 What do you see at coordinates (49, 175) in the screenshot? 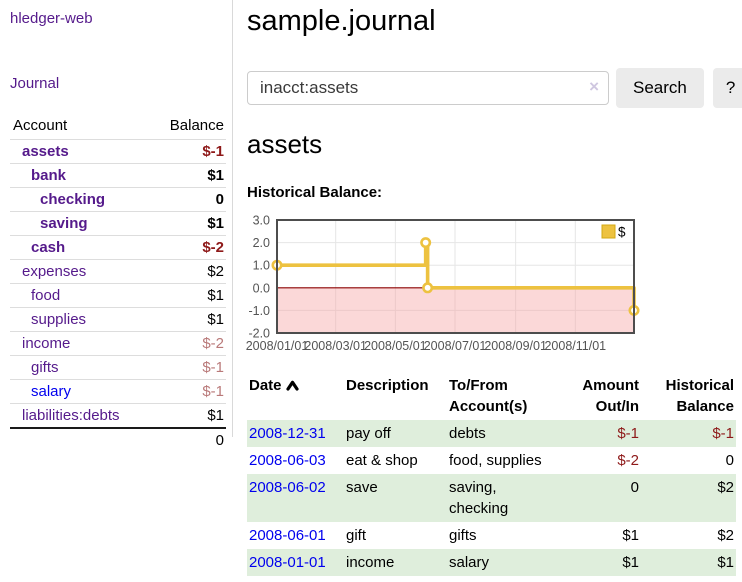
I see `account-link-bank: bank` at bounding box center [49, 175].